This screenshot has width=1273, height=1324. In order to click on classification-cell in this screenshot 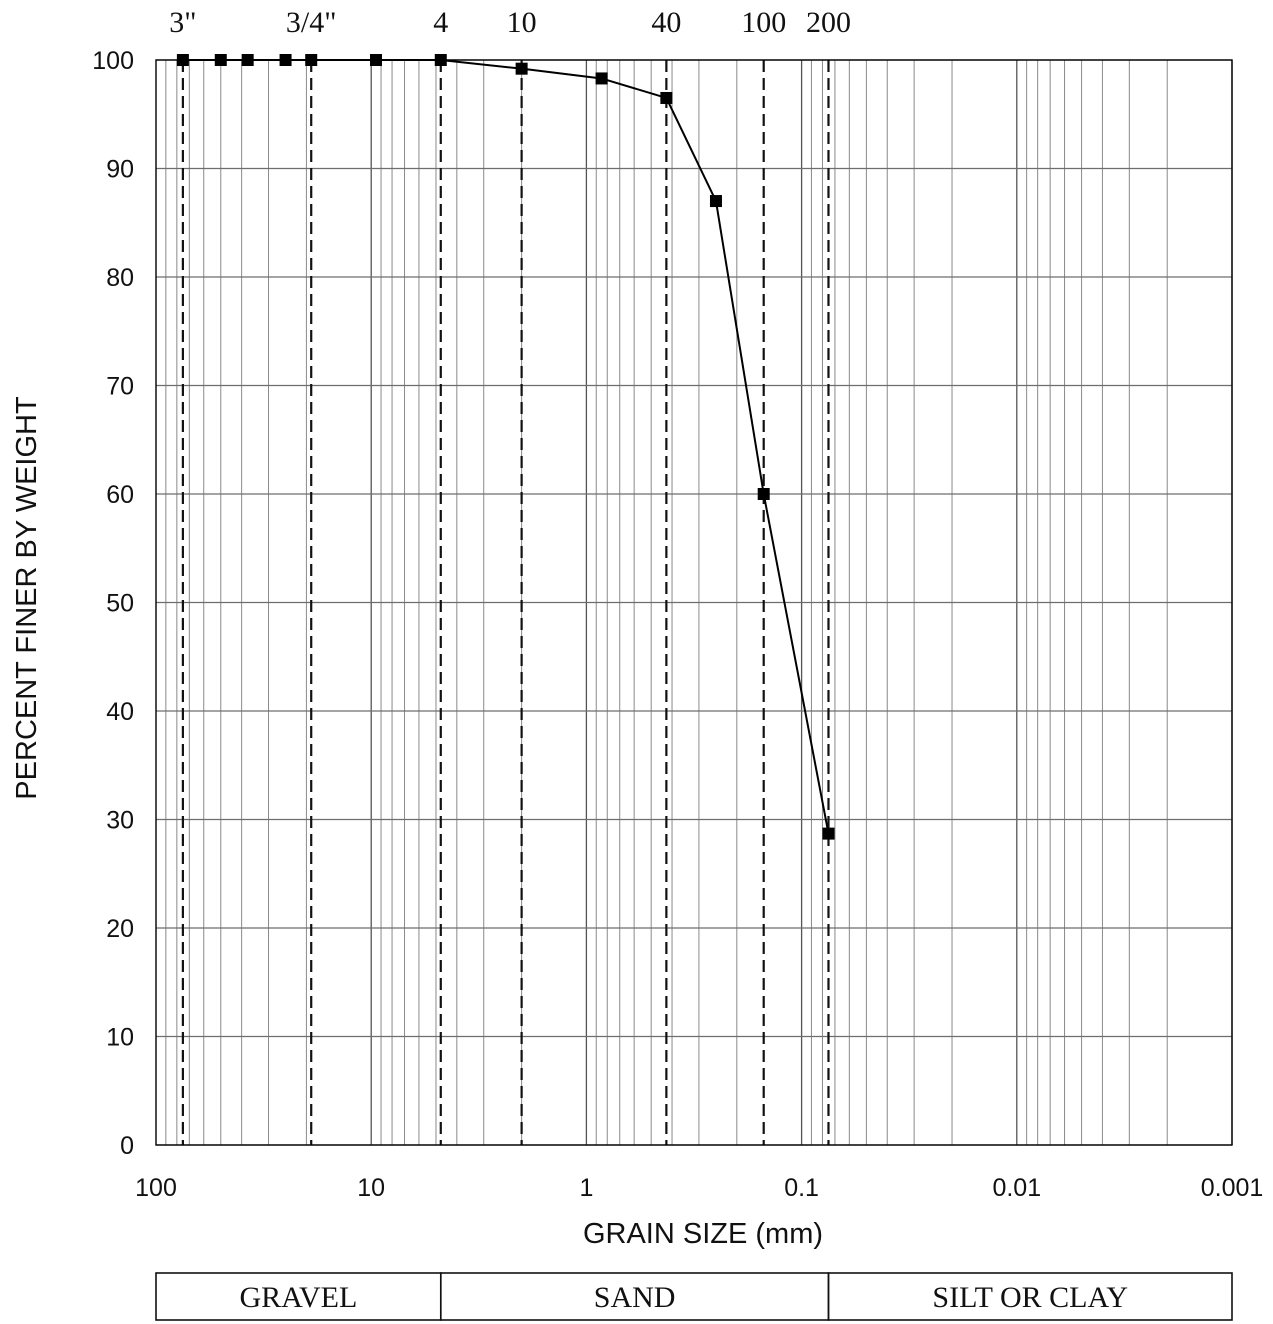, I will do `click(1030, 1296)`.